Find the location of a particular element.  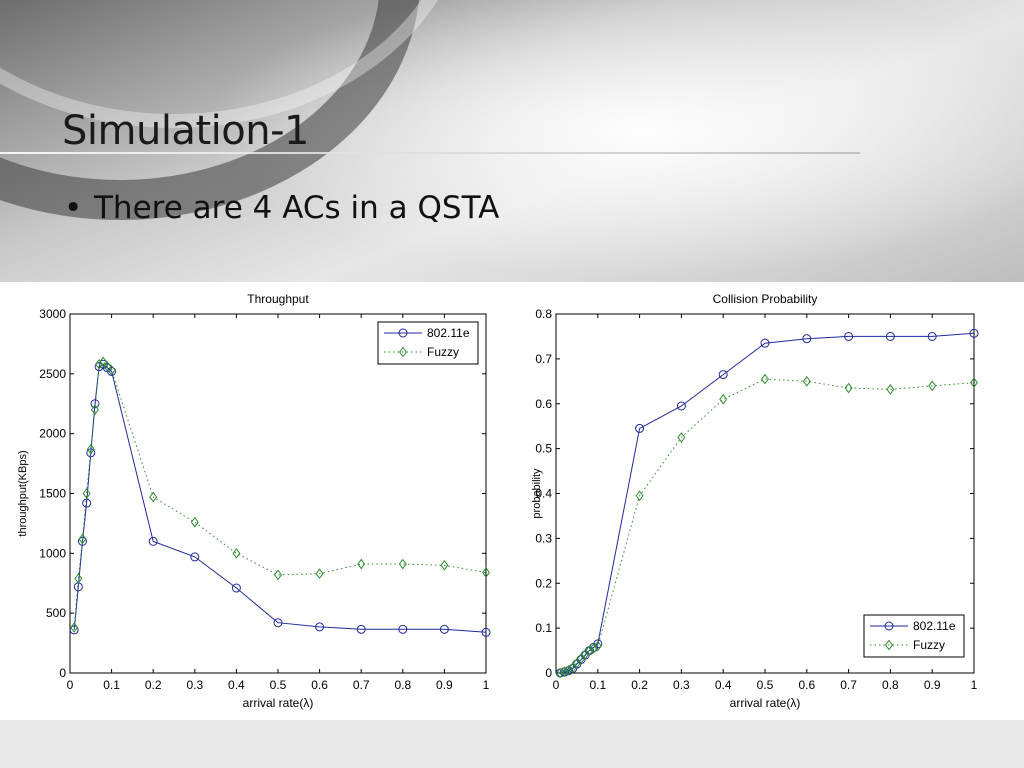

y-axis-label: probability is located at coordinates (537, 493).